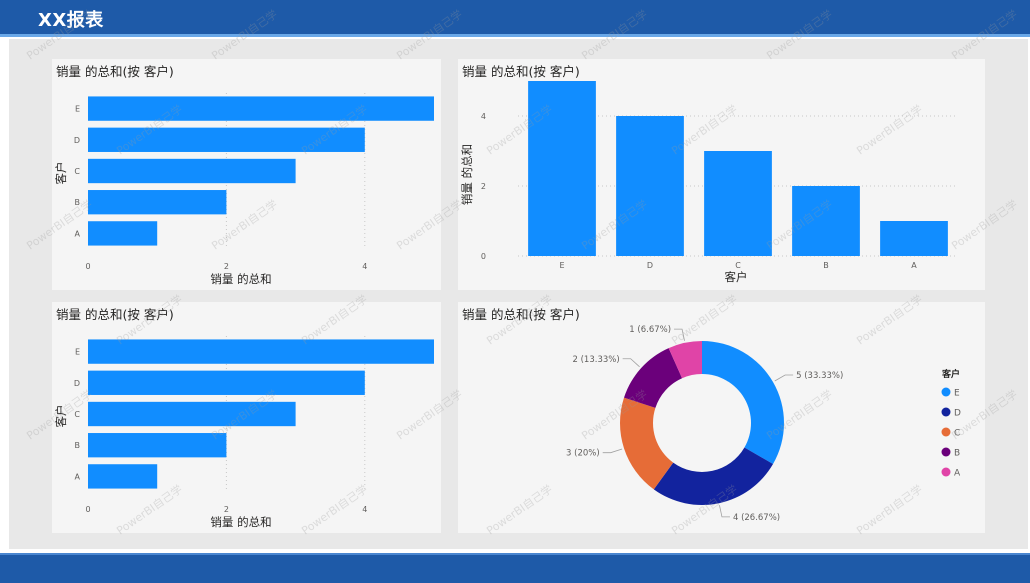  What do you see at coordinates (946, 412) in the screenshot?
I see `donut-legend-marker-D` at bounding box center [946, 412].